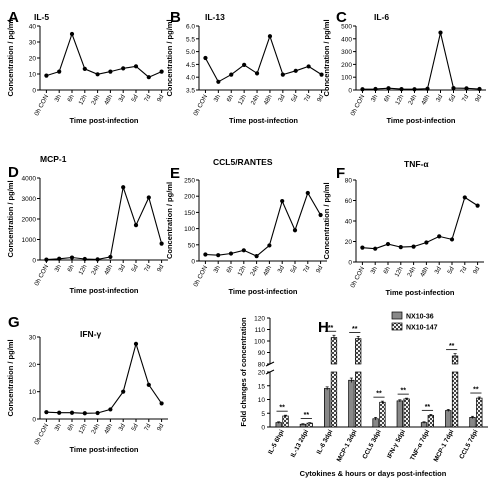 This screenshot has height=485, width=500. Describe the element at coordinates (295, 98) in the screenshot. I see `x-tick-label: 5d` at that location.